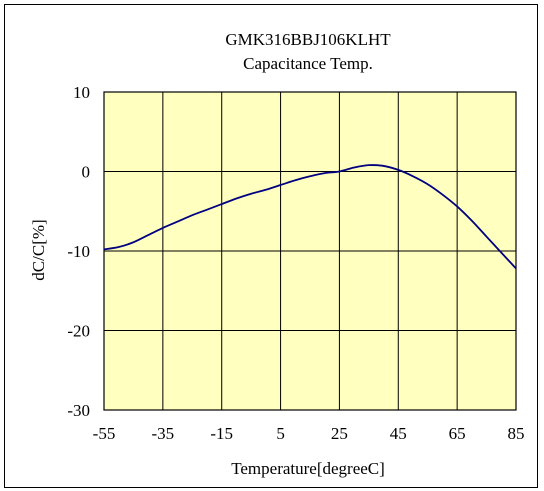 The width and height of the screenshot is (544, 491). I want to click on chart-title: GMK316BBJ106KLHT, so click(308, 39).